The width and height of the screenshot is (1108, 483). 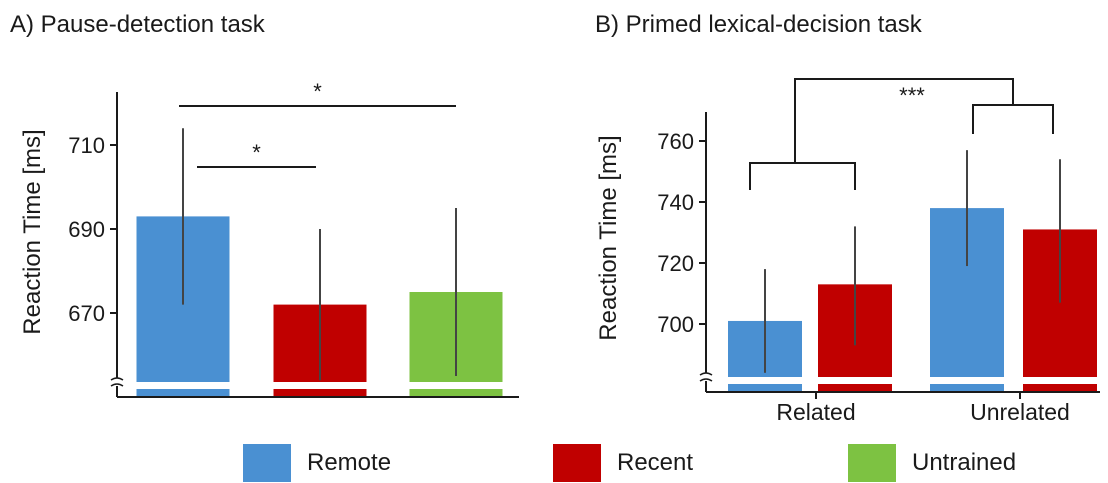 I want to click on panel-b-x-tick-label-unrelated: Unrelated, so click(x=1020, y=412).